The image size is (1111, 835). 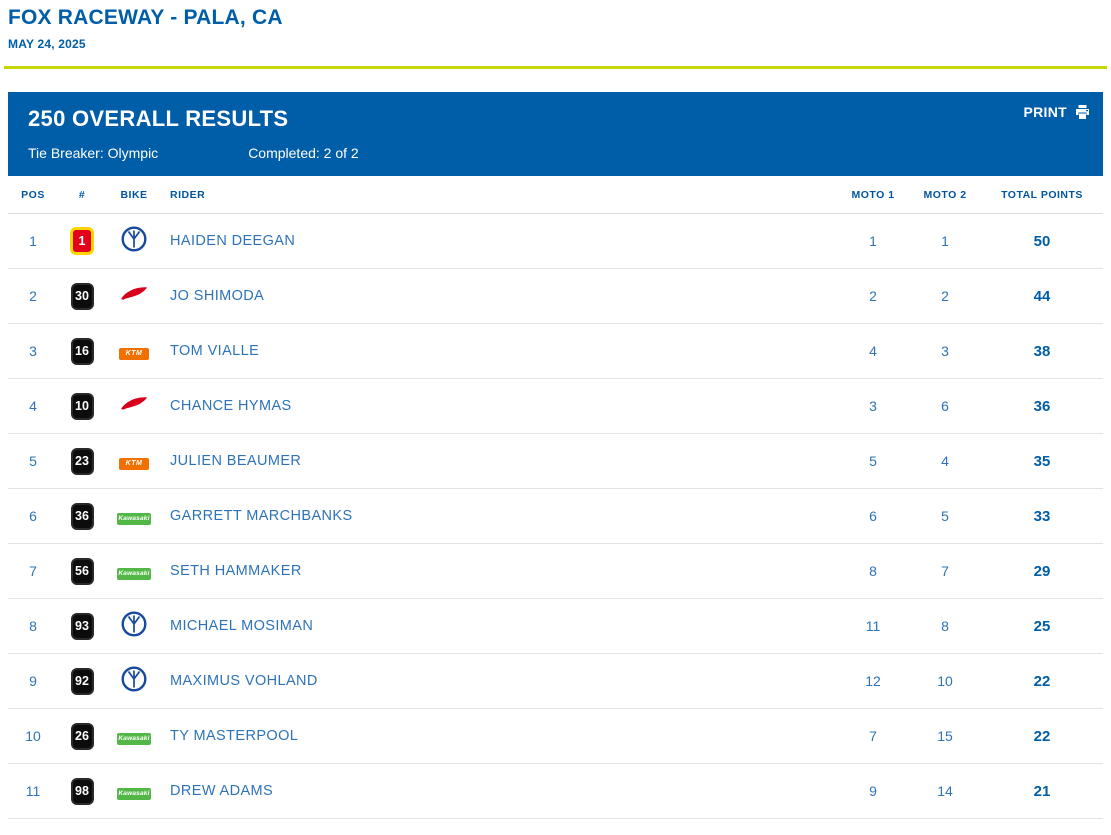 I want to click on rider-number-plate: 92, so click(x=82, y=681).